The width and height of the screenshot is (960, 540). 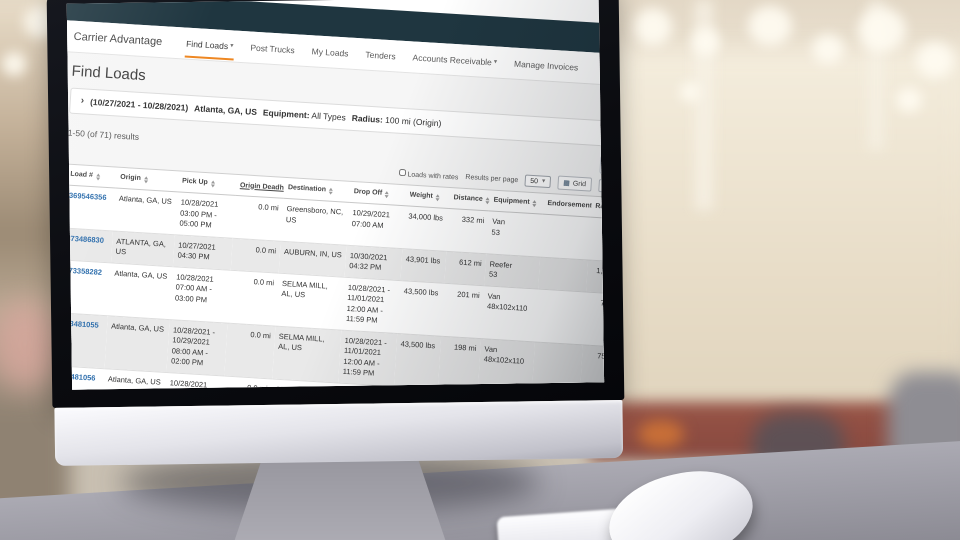 What do you see at coordinates (423, 265) in the screenshot?
I see `cell-weight: 43,901 lbs` at bounding box center [423, 265].